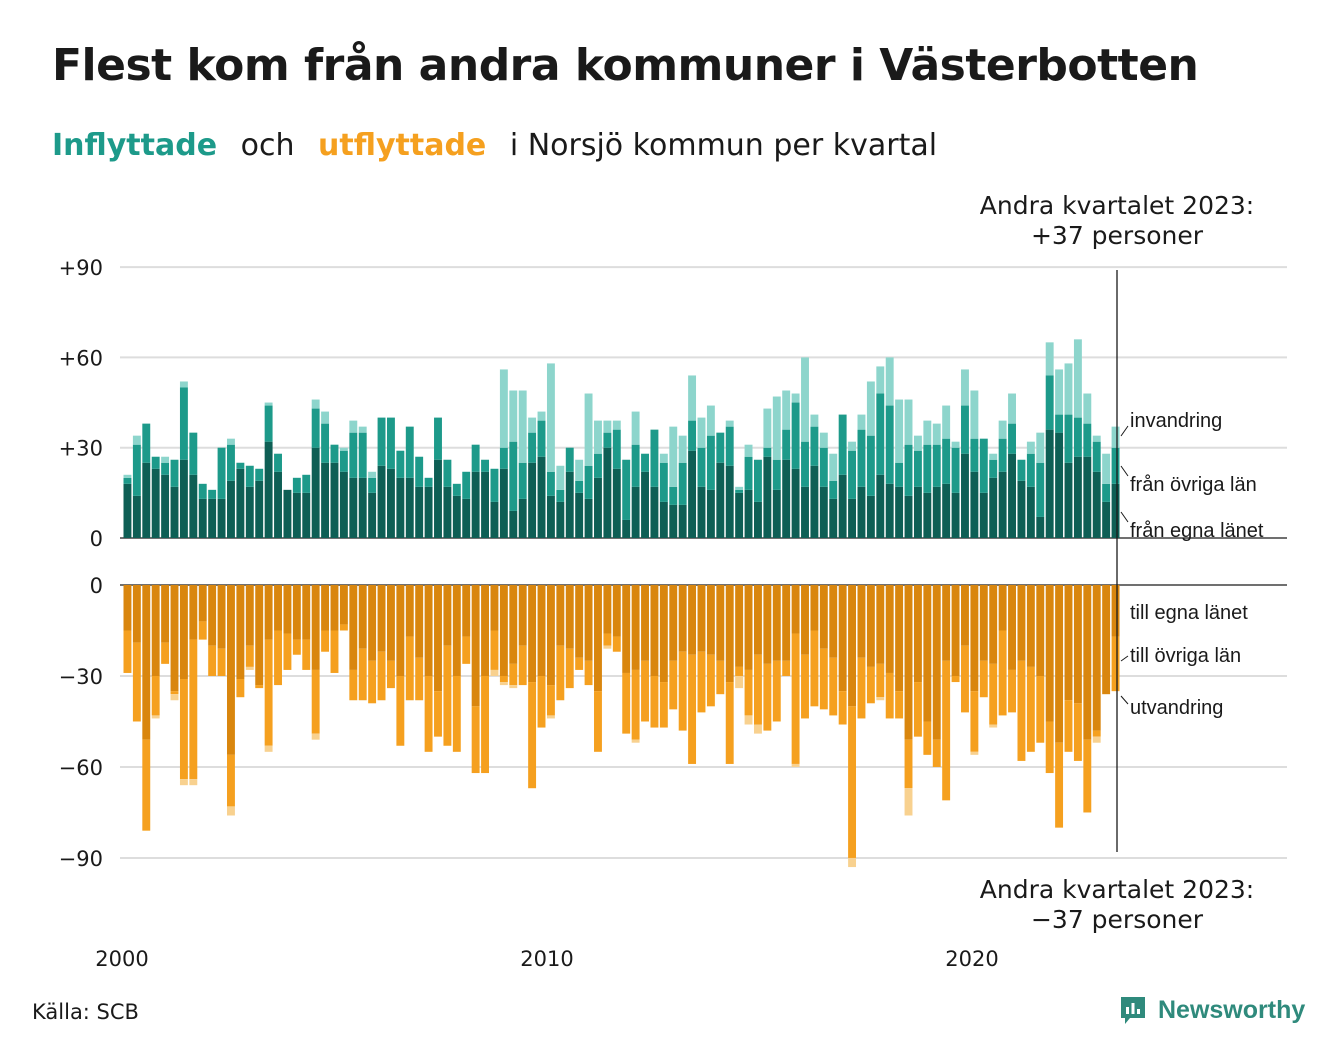 The height and width of the screenshot is (1060, 1340). I want to click on y-tick-top-2: +30, so click(81, 449).